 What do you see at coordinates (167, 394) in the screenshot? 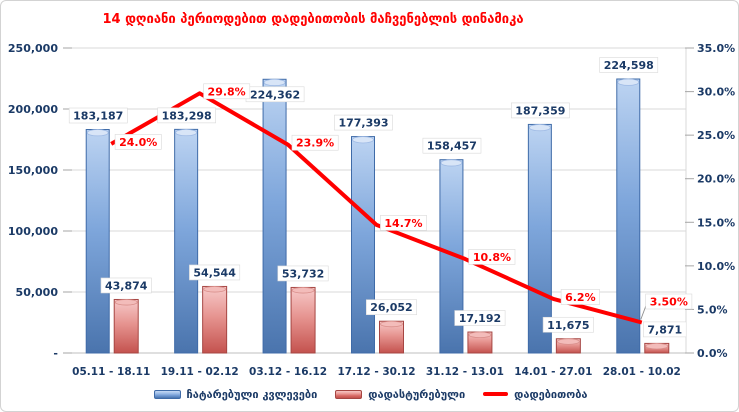
I see `legend-swatch-tested-bar-icon` at bounding box center [167, 394].